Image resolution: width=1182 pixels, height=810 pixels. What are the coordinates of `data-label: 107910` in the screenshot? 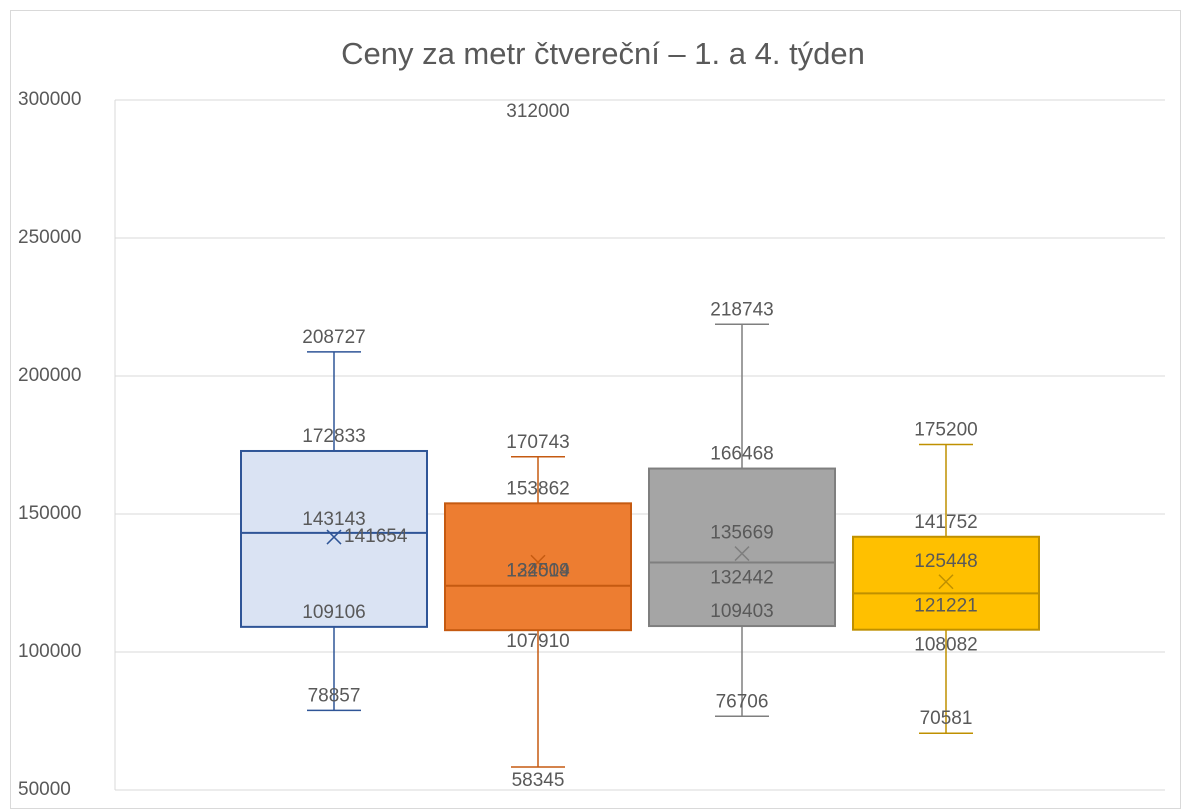 It's located at (537, 641).